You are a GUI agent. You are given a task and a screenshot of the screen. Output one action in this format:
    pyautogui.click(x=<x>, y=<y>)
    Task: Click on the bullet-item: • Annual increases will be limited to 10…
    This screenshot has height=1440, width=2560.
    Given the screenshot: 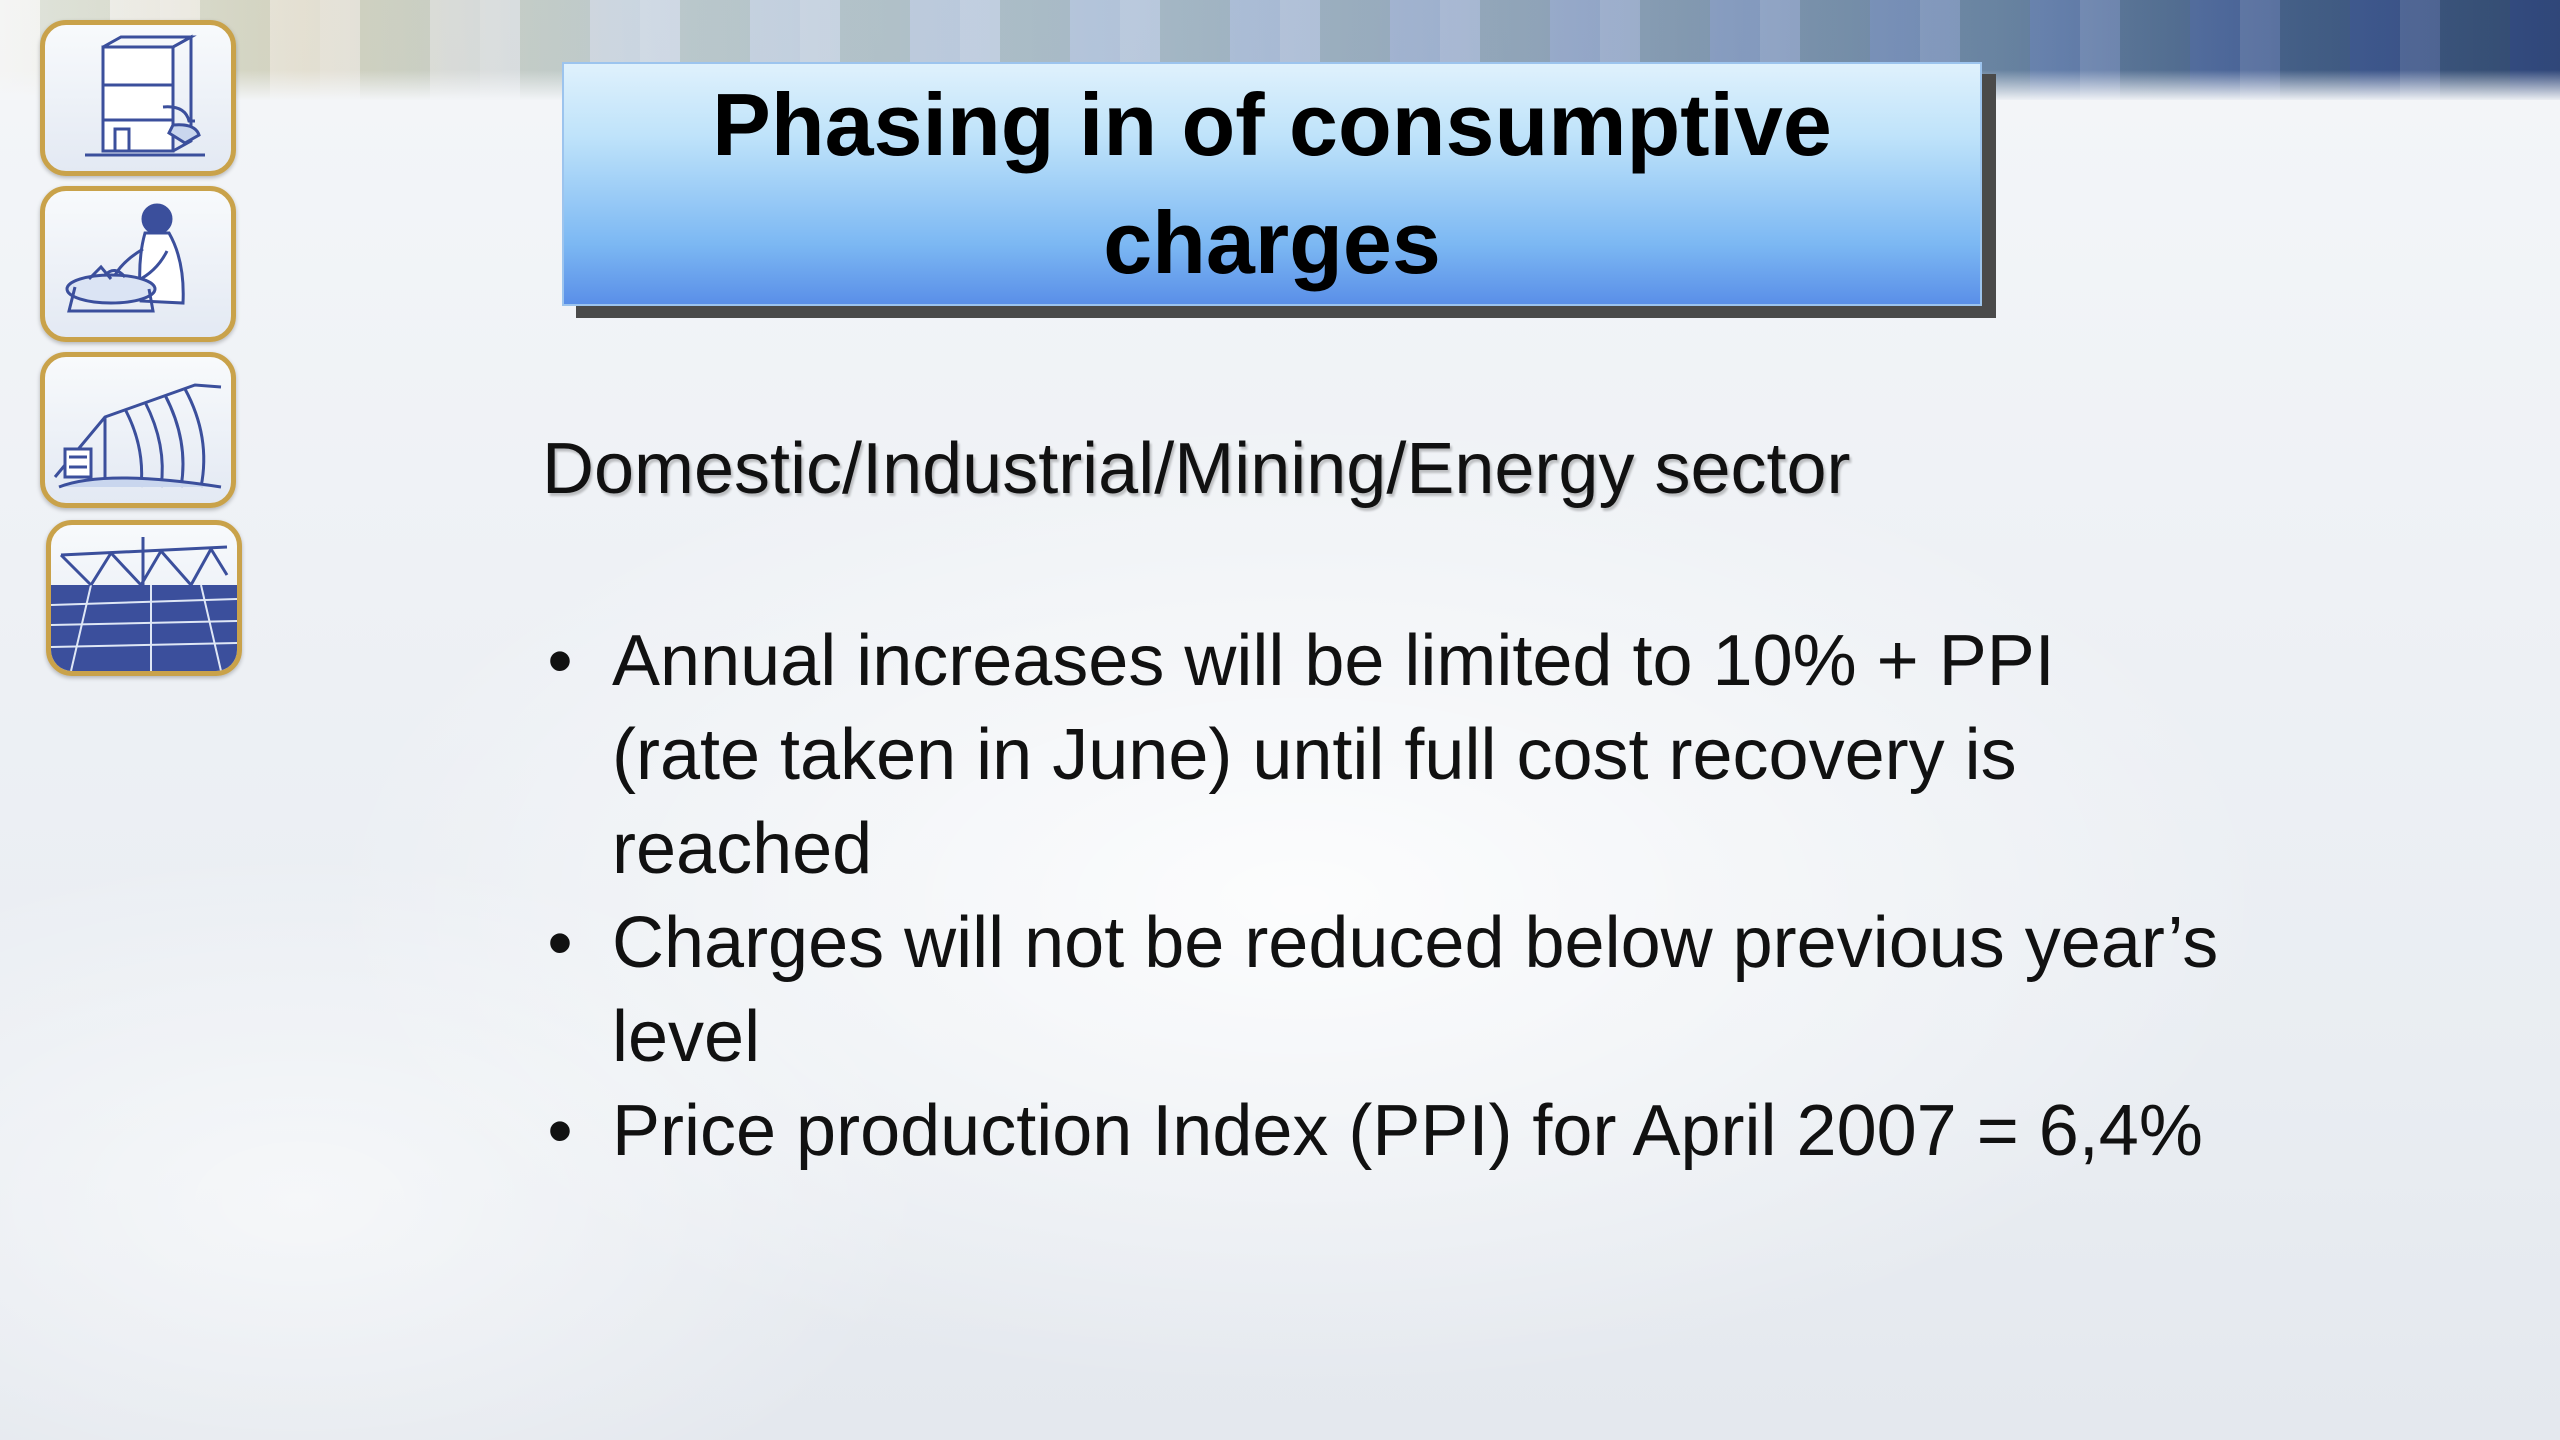 What is the action you would take?
    pyautogui.click(x=1380, y=755)
    